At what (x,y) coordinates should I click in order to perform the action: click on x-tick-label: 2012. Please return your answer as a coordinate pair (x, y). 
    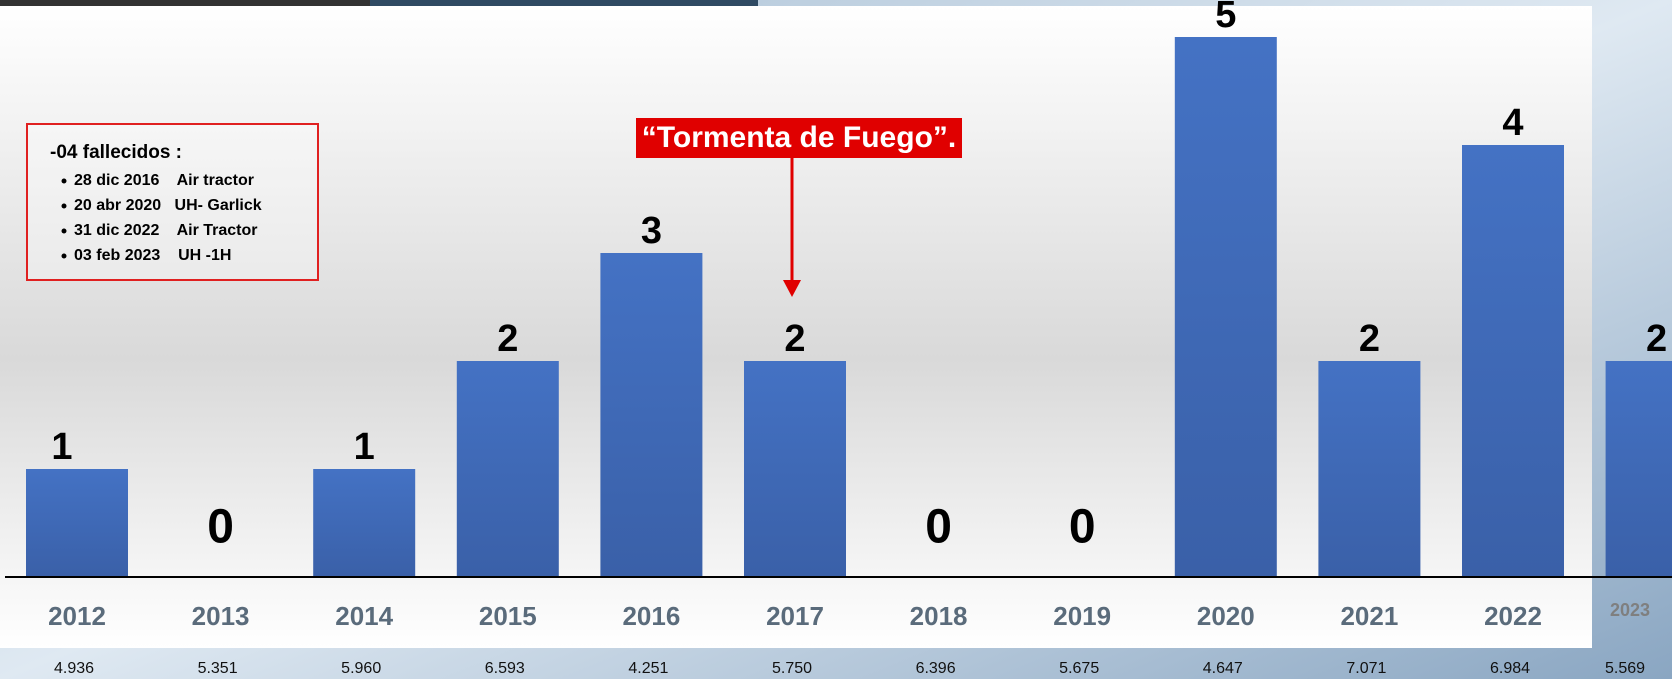
    Looking at the image, I should click on (77, 616).